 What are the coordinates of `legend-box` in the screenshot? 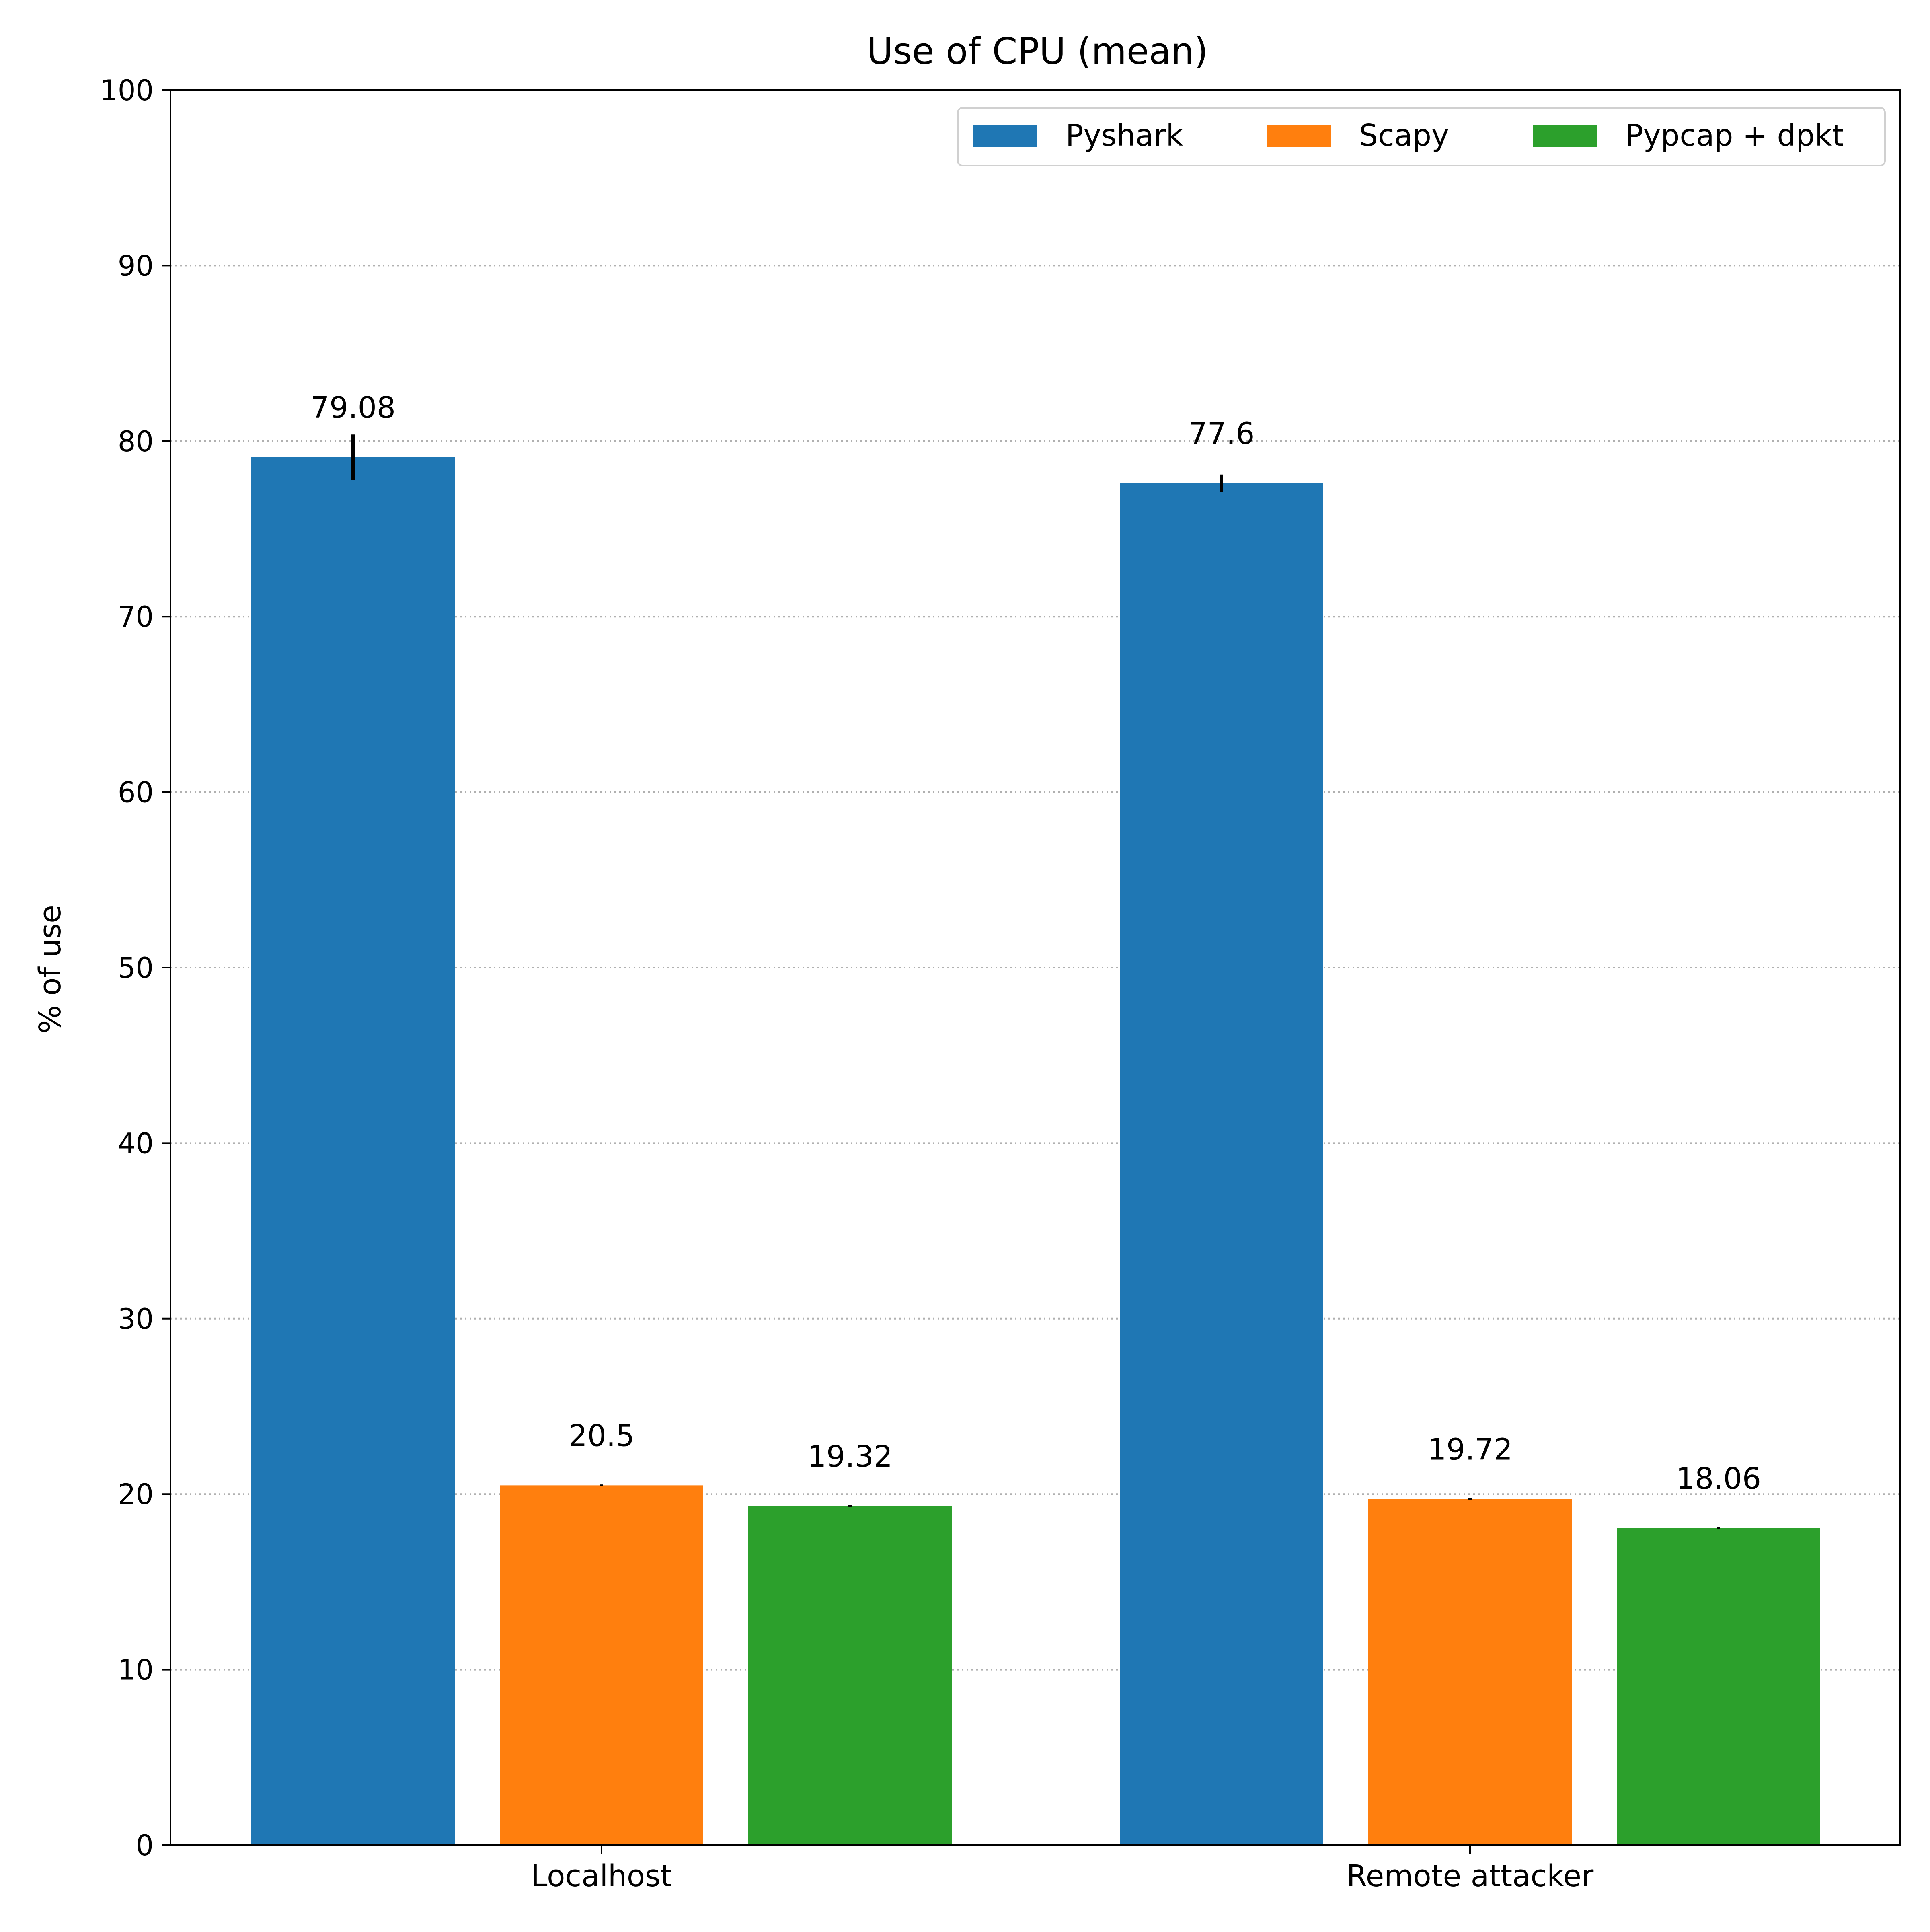 It's located at (1421, 136).